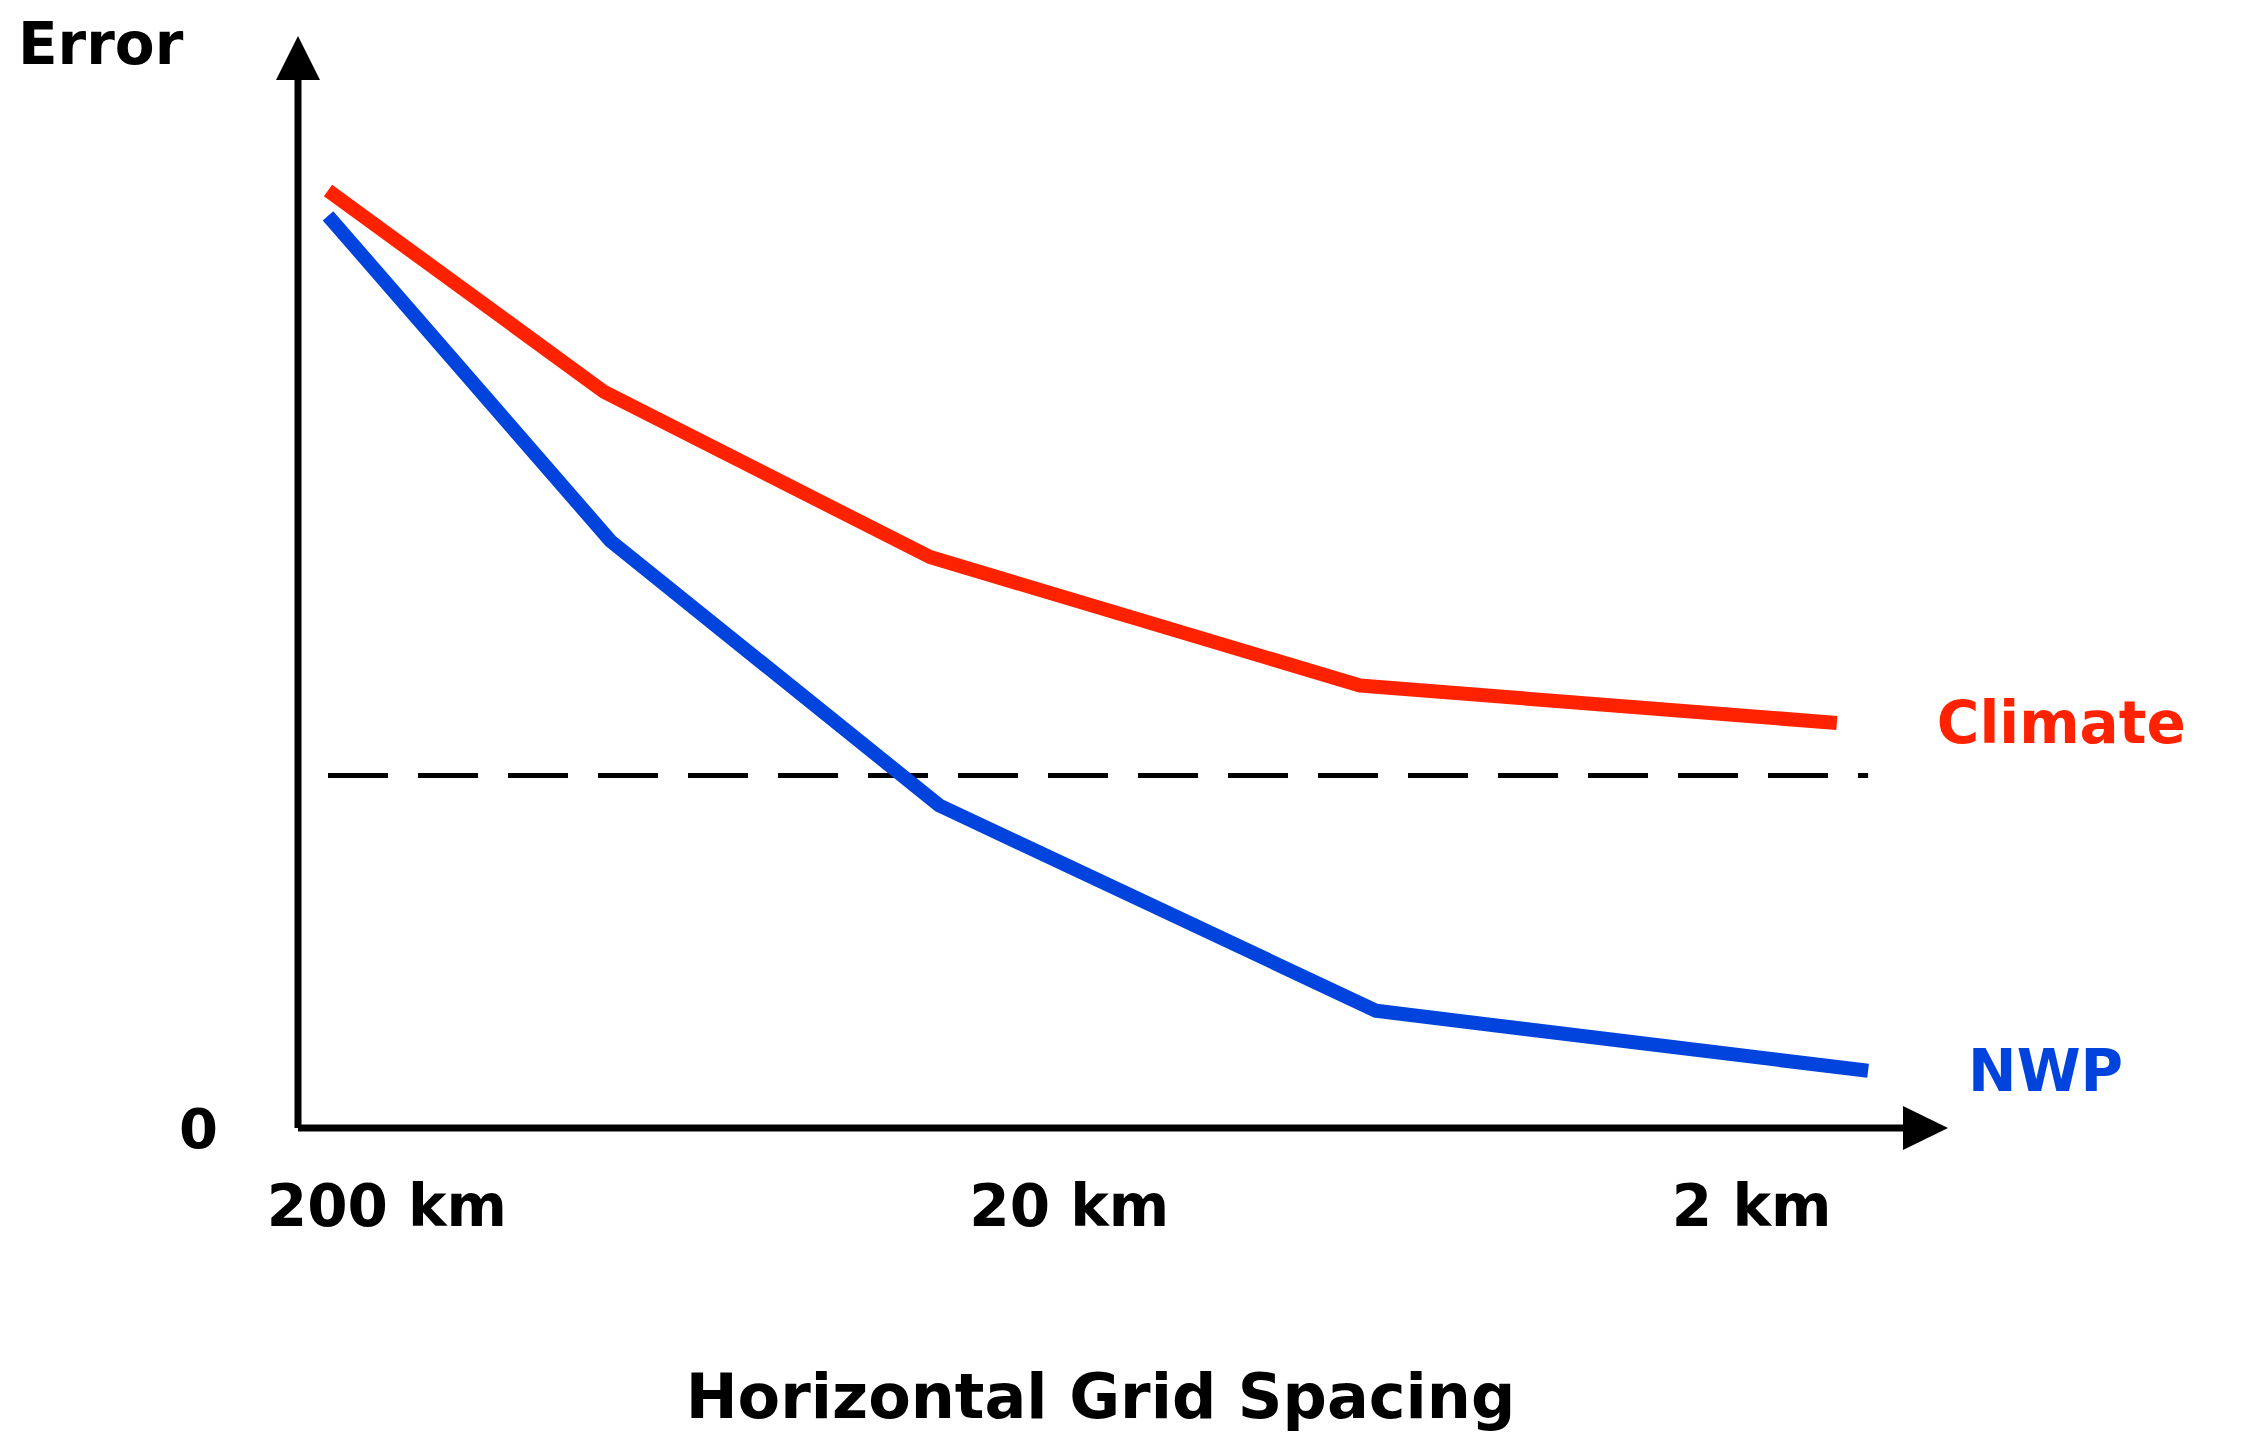 The image size is (2246, 1453). What do you see at coordinates (198, 1128) in the screenshot?
I see `text: 0` at bounding box center [198, 1128].